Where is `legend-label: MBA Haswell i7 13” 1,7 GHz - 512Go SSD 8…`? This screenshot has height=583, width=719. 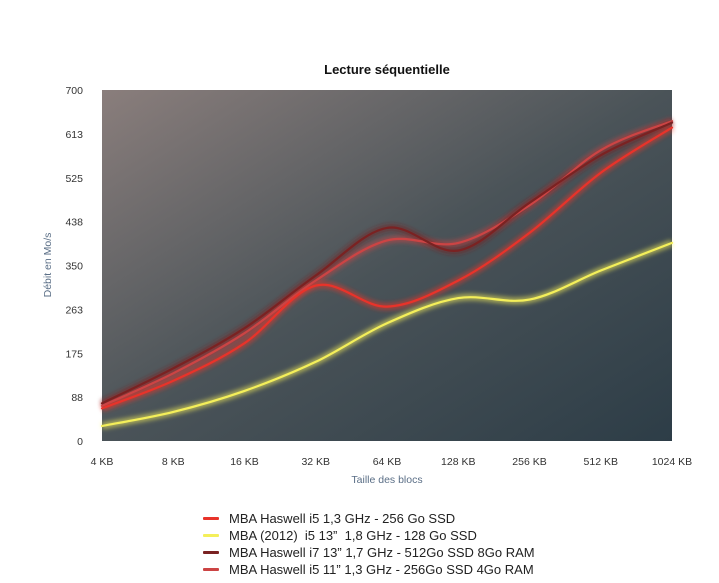 legend-label: MBA Haswell i7 13” 1,7 GHz - 512Go SSD 8… is located at coordinates (382, 552).